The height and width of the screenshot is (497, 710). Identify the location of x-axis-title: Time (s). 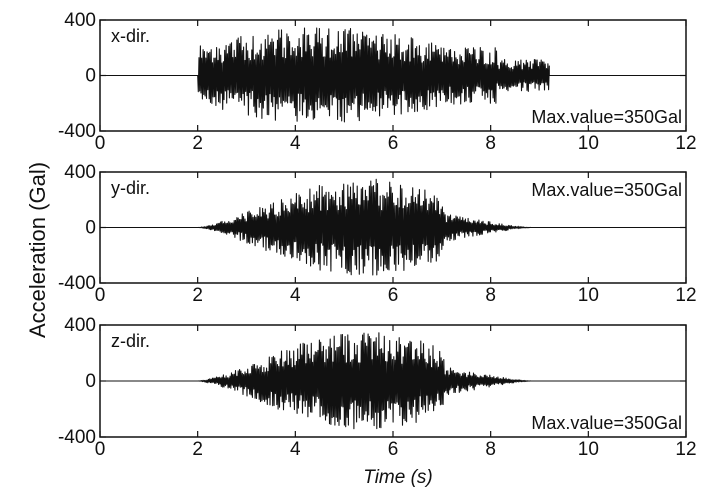
(398, 477).